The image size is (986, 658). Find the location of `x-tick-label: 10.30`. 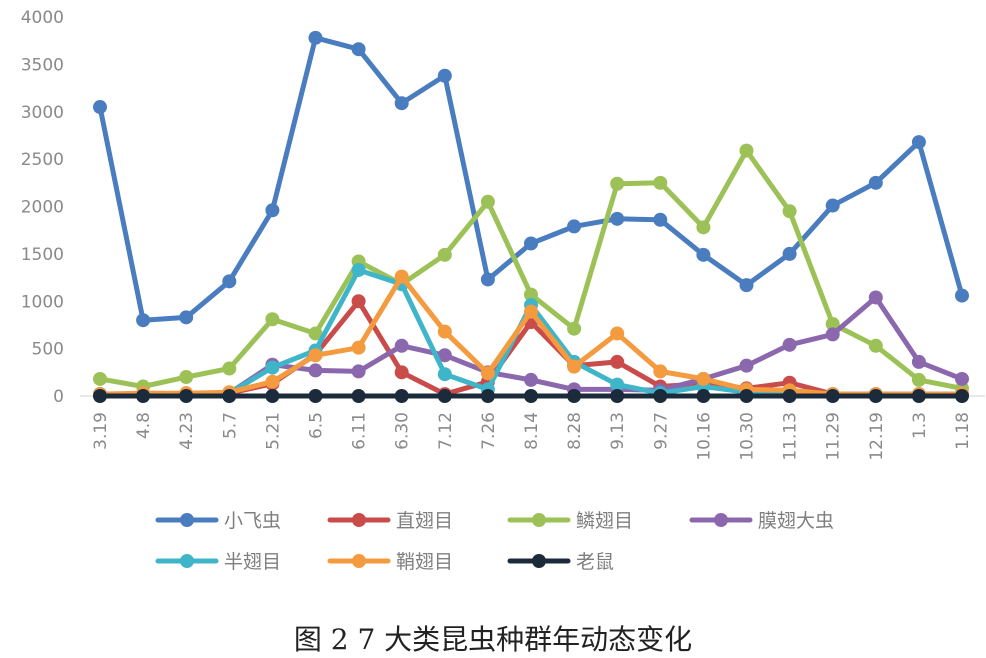

x-tick-label: 10.30 is located at coordinates (748, 436).